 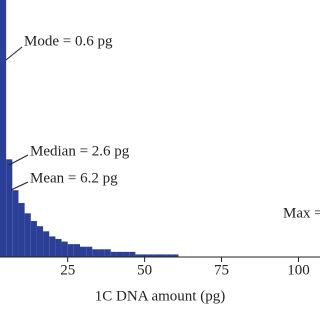 What do you see at coordinates (221, 270) in the screenshot?
I see `x-tick-label: 75` at bounding box center [221, 270].